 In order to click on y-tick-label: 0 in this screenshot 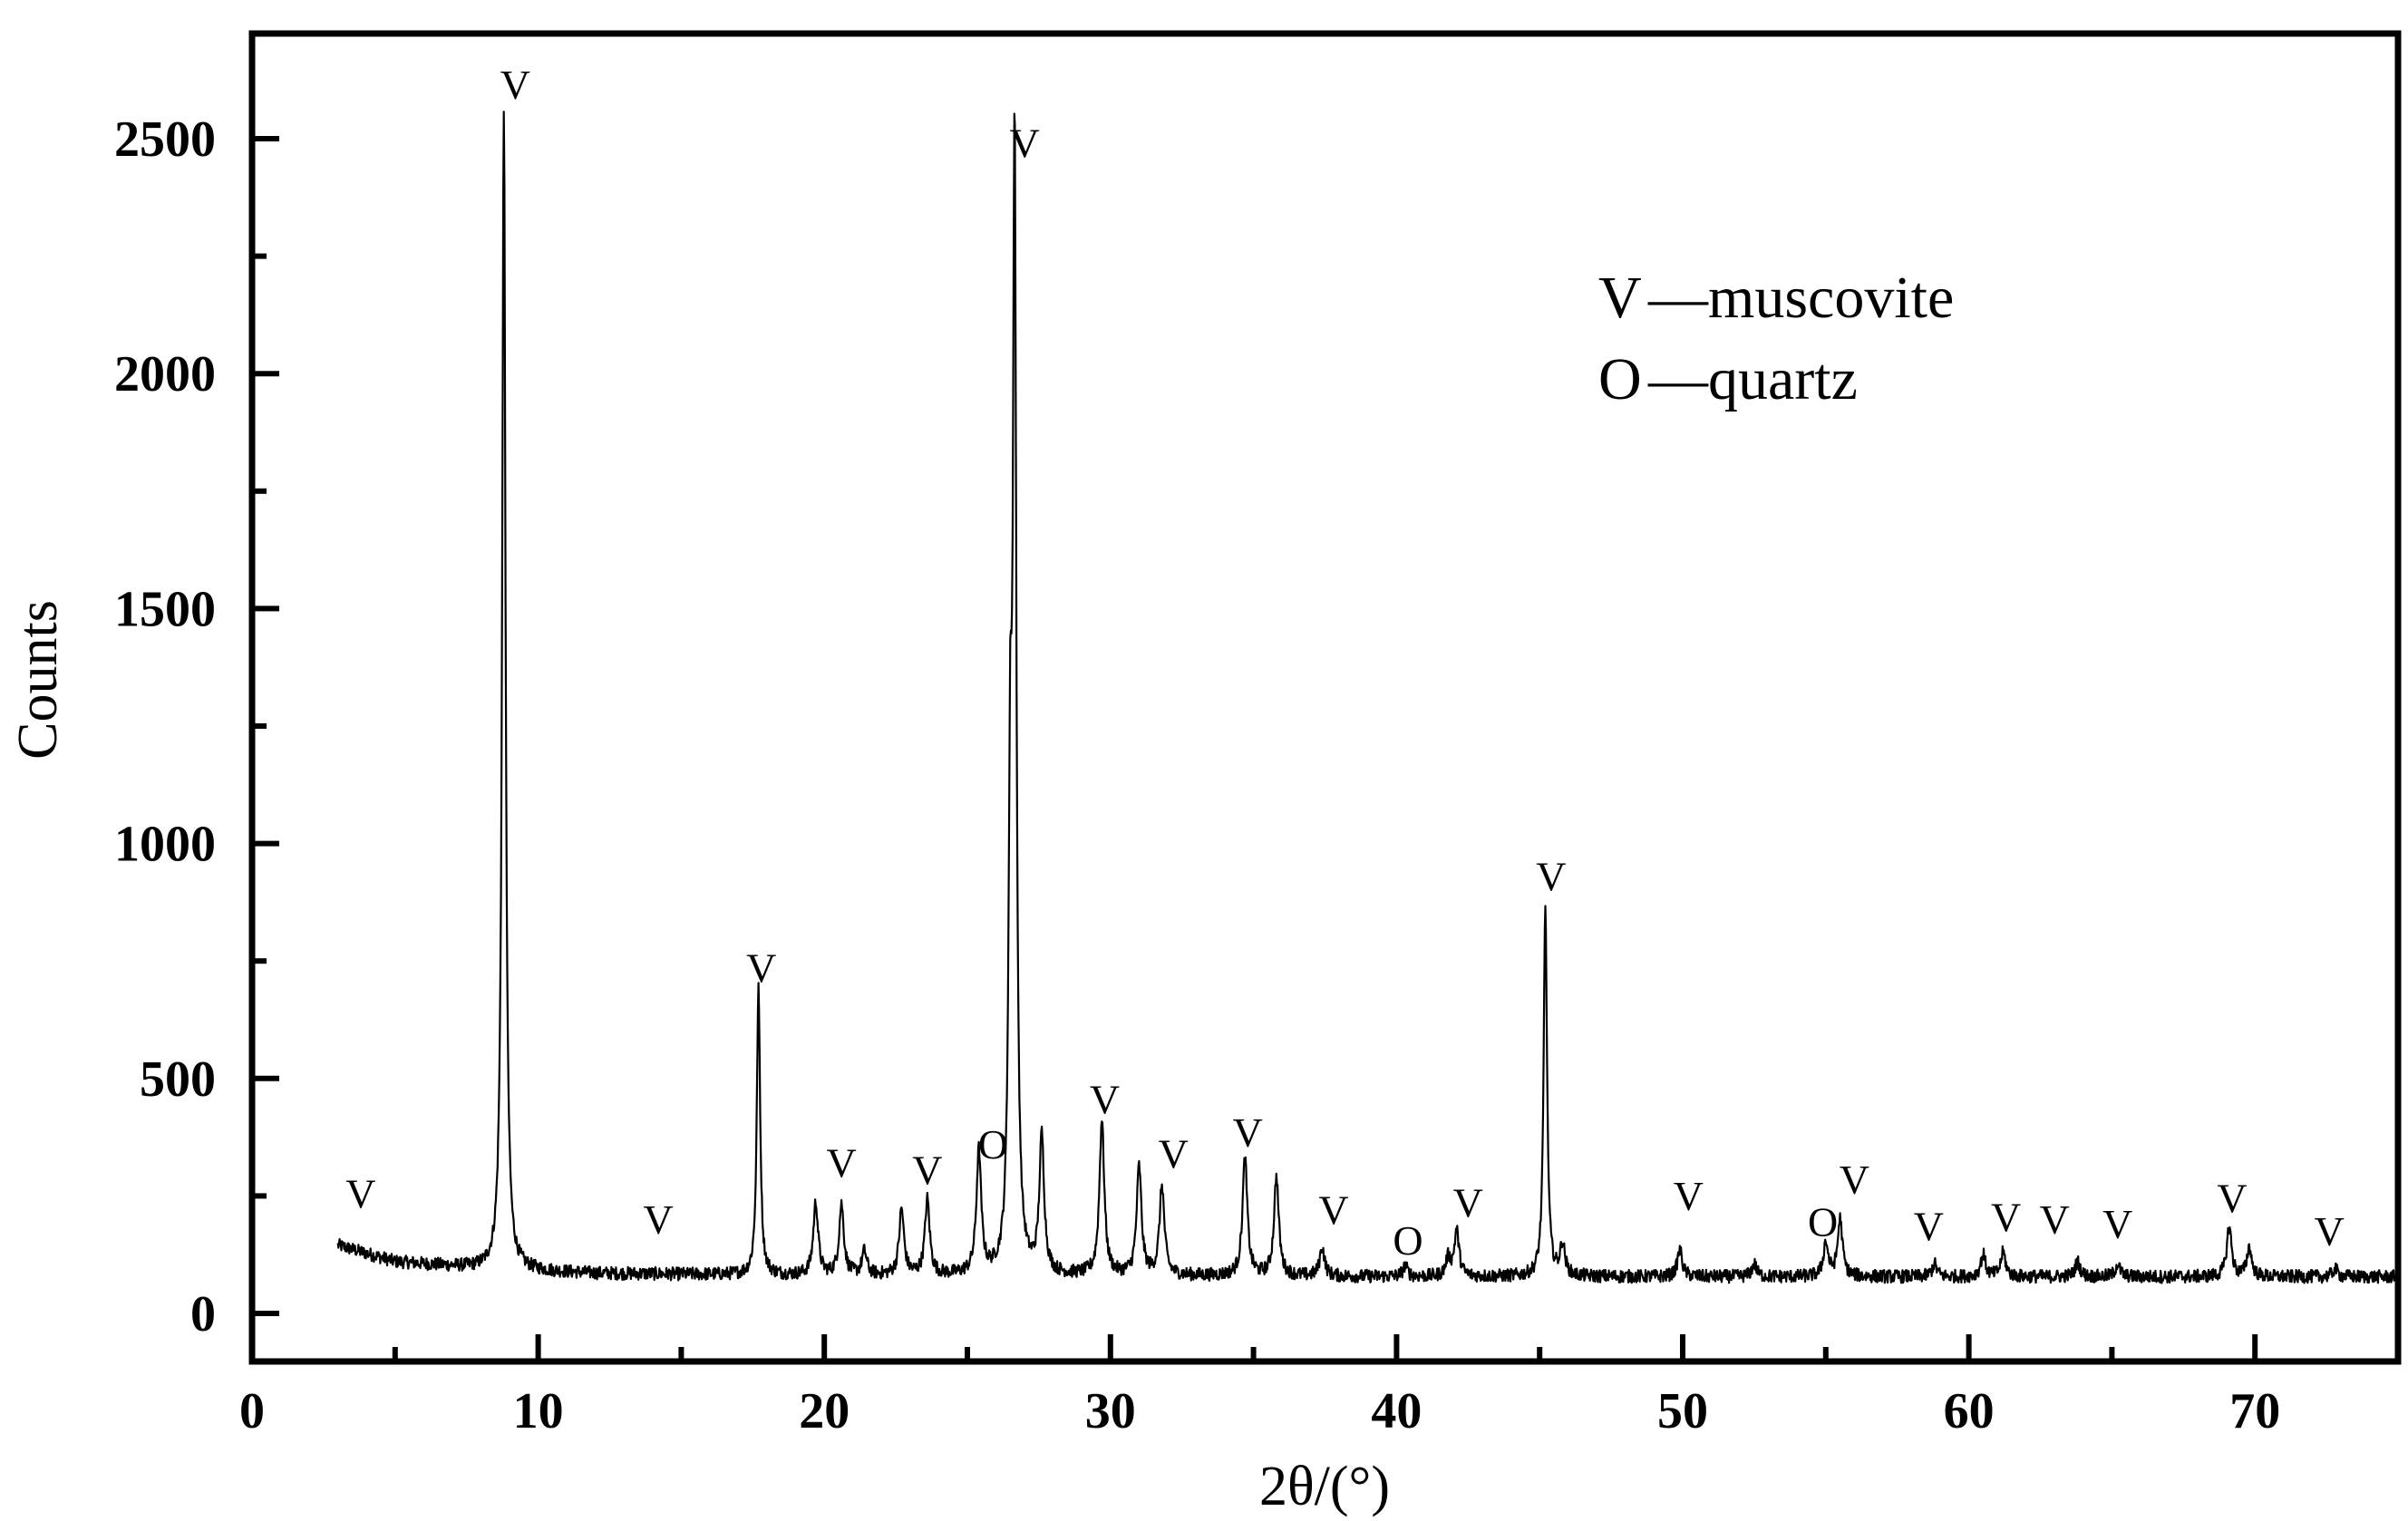, I will do `click(203, 1314)`.